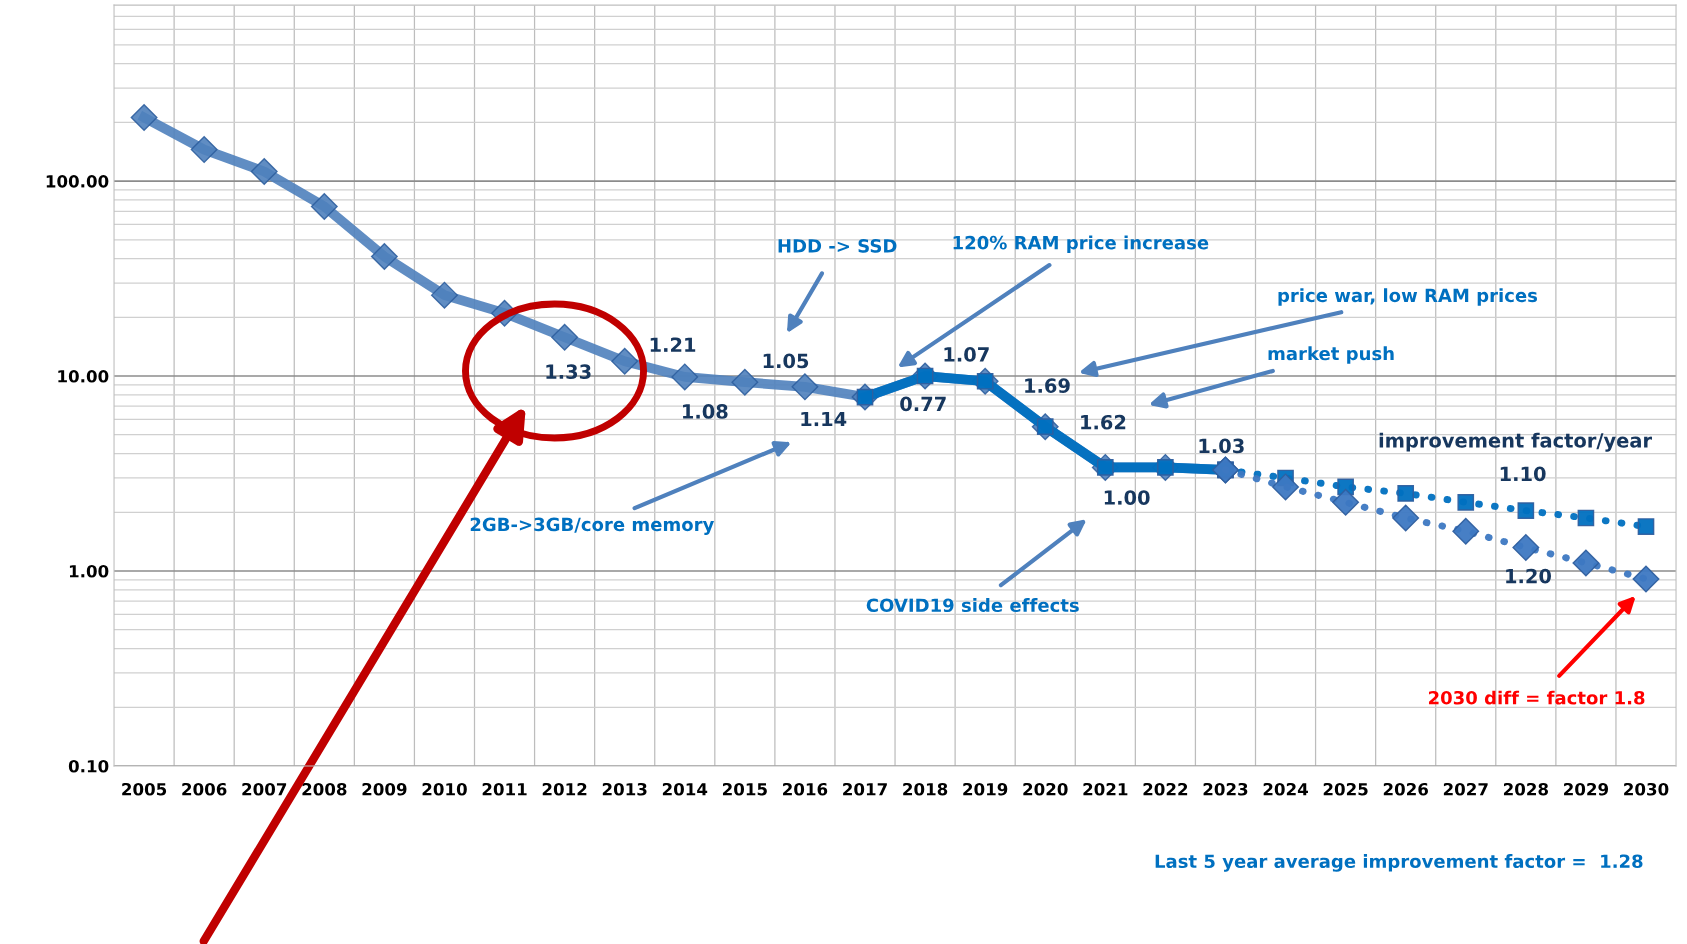 The image size is (1687, 944). What do you see at coordinates (264, 789) in the screenshot?
I see `x-tick-label: 2007` at bounding box center [264, 789].